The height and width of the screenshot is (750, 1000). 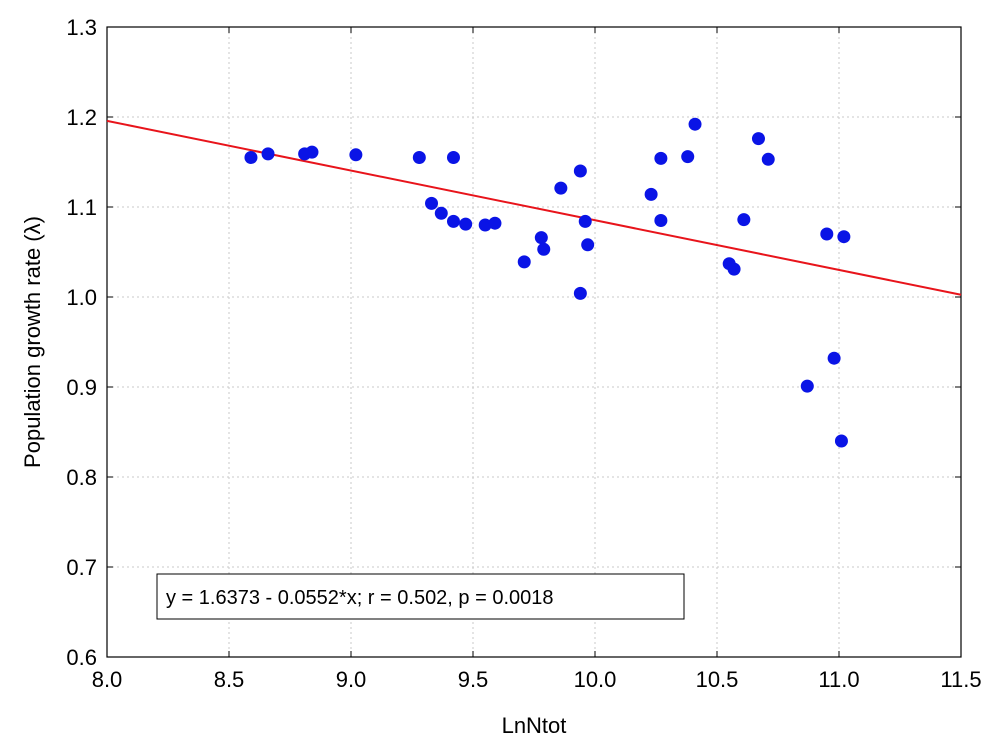 I want to click on y-tick-label: 1.2, so click(x=81, y=117).